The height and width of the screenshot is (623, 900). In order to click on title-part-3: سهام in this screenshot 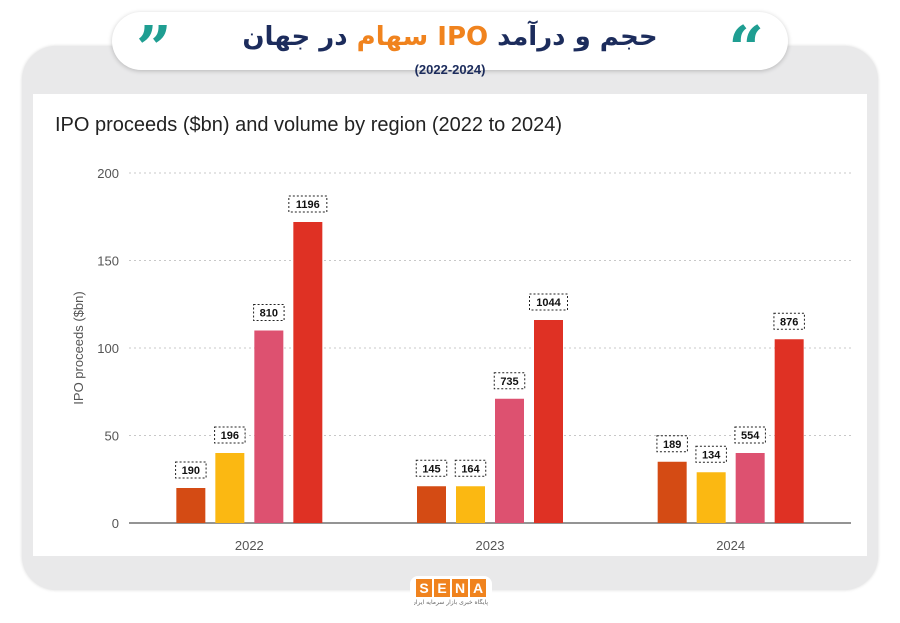, I will do `click(392, 37)`.